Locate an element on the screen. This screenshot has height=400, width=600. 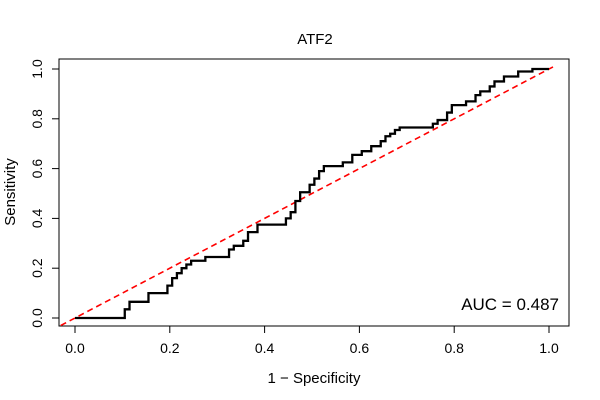
x-tick-label: 0.2 is located at coordinates (170, 348).